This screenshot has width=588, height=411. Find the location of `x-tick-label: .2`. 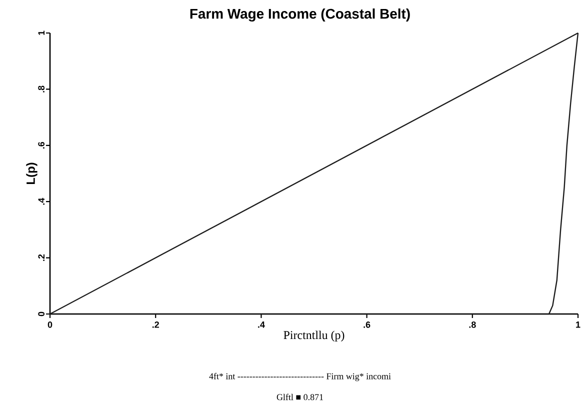

x-tick-label: .2 is located at coordinates (155, 325).